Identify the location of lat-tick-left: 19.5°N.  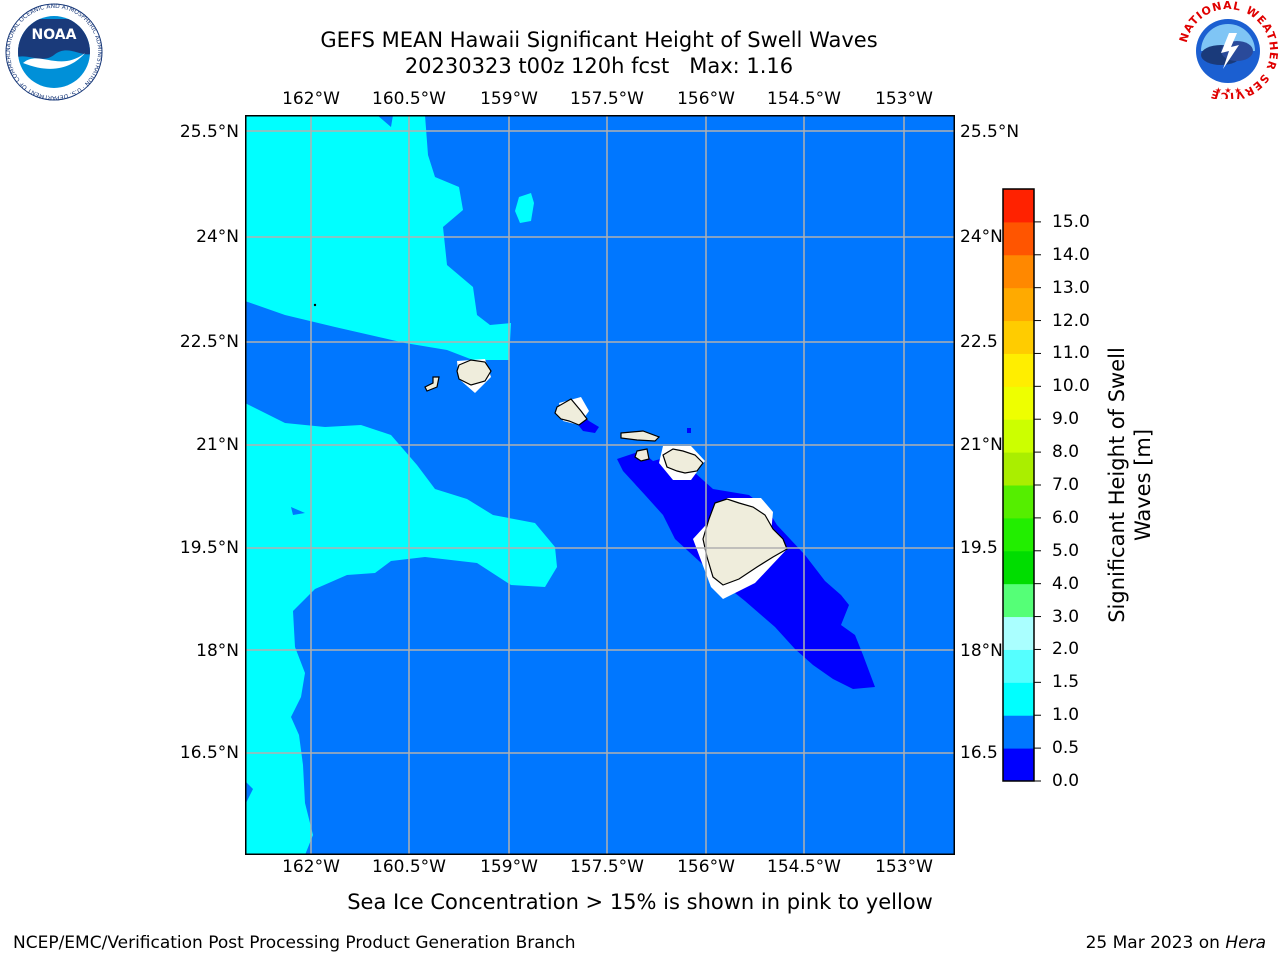
(209, 548).